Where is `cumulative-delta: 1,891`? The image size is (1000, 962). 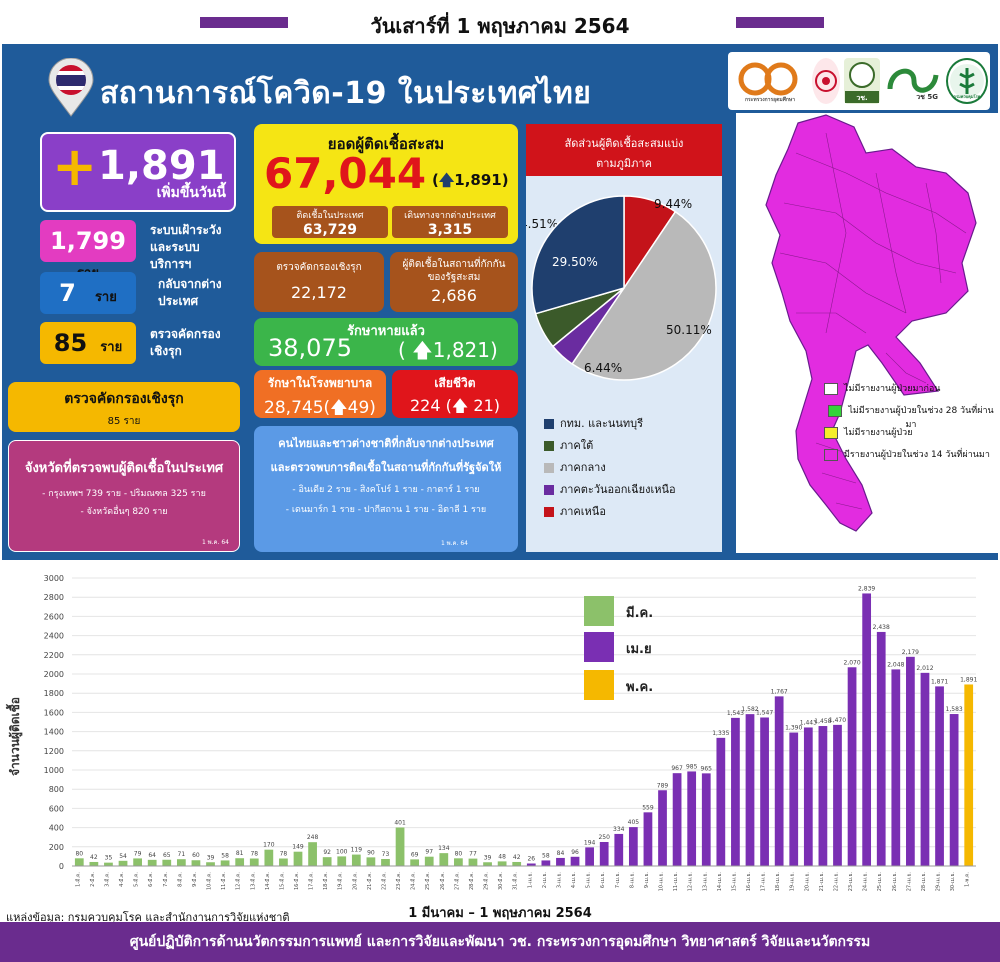 cumulative-delta: 1,891 is located at coordinates (478, 180).